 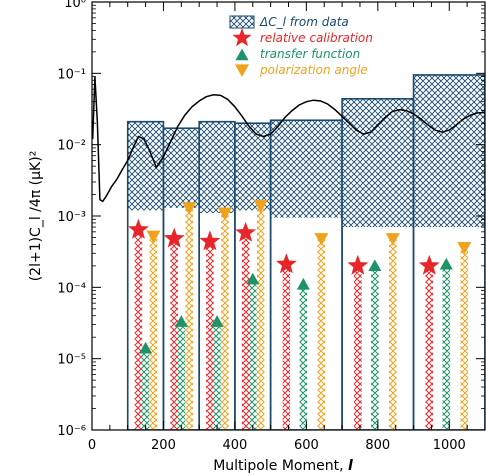 I want to click on legend-label: transfer function, so click(x=310, y=54).